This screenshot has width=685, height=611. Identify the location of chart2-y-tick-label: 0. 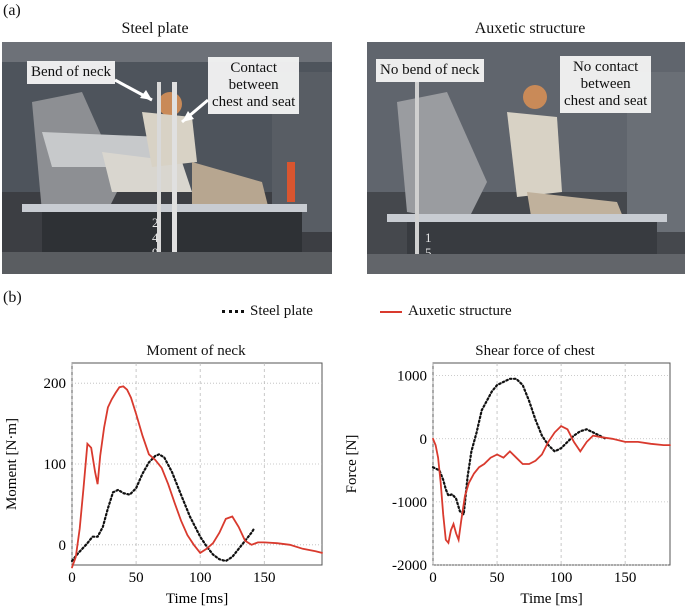
(424, 440).